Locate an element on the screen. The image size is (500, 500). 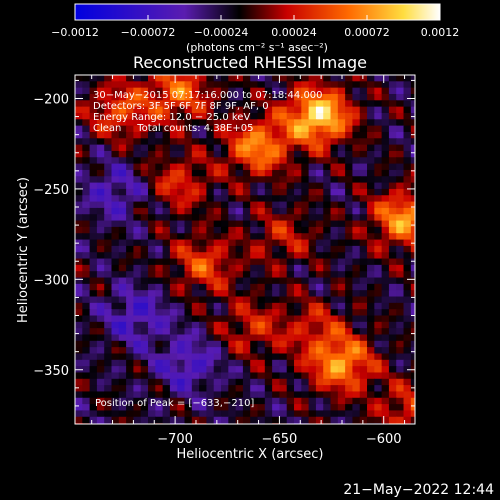
colorbar-tick-label: 0.00072 is located at coordinates (367, 32).